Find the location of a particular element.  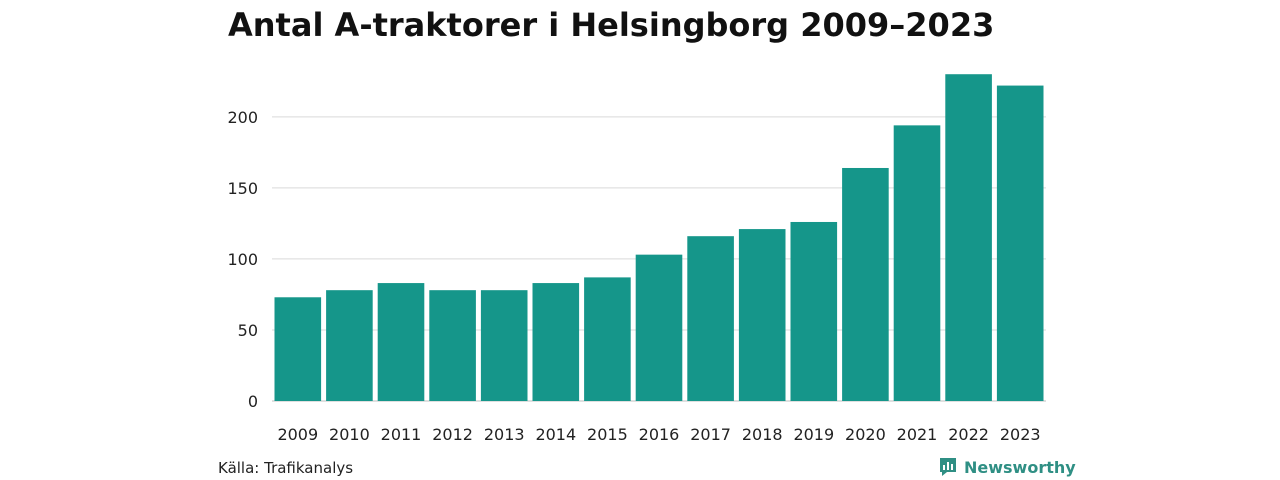

bar-2019 is located at coordinates (814, 311).